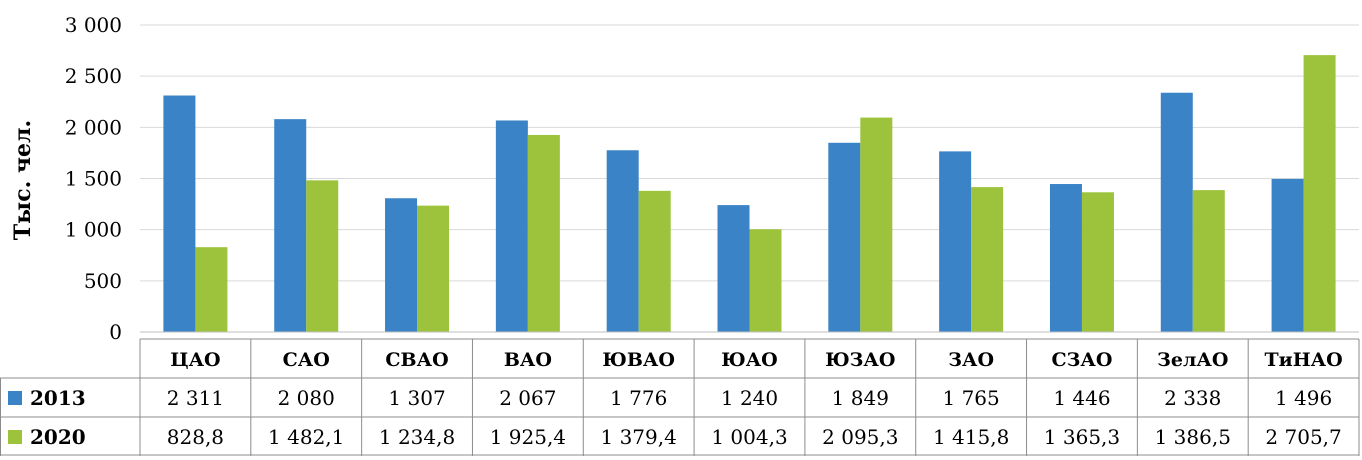 The width and height of the screenshot is (1362, 460). What do you see at coordinates (306, 360) in the screenshot?
I see `x-tick-label: САО` at bounding box center [306, 360].